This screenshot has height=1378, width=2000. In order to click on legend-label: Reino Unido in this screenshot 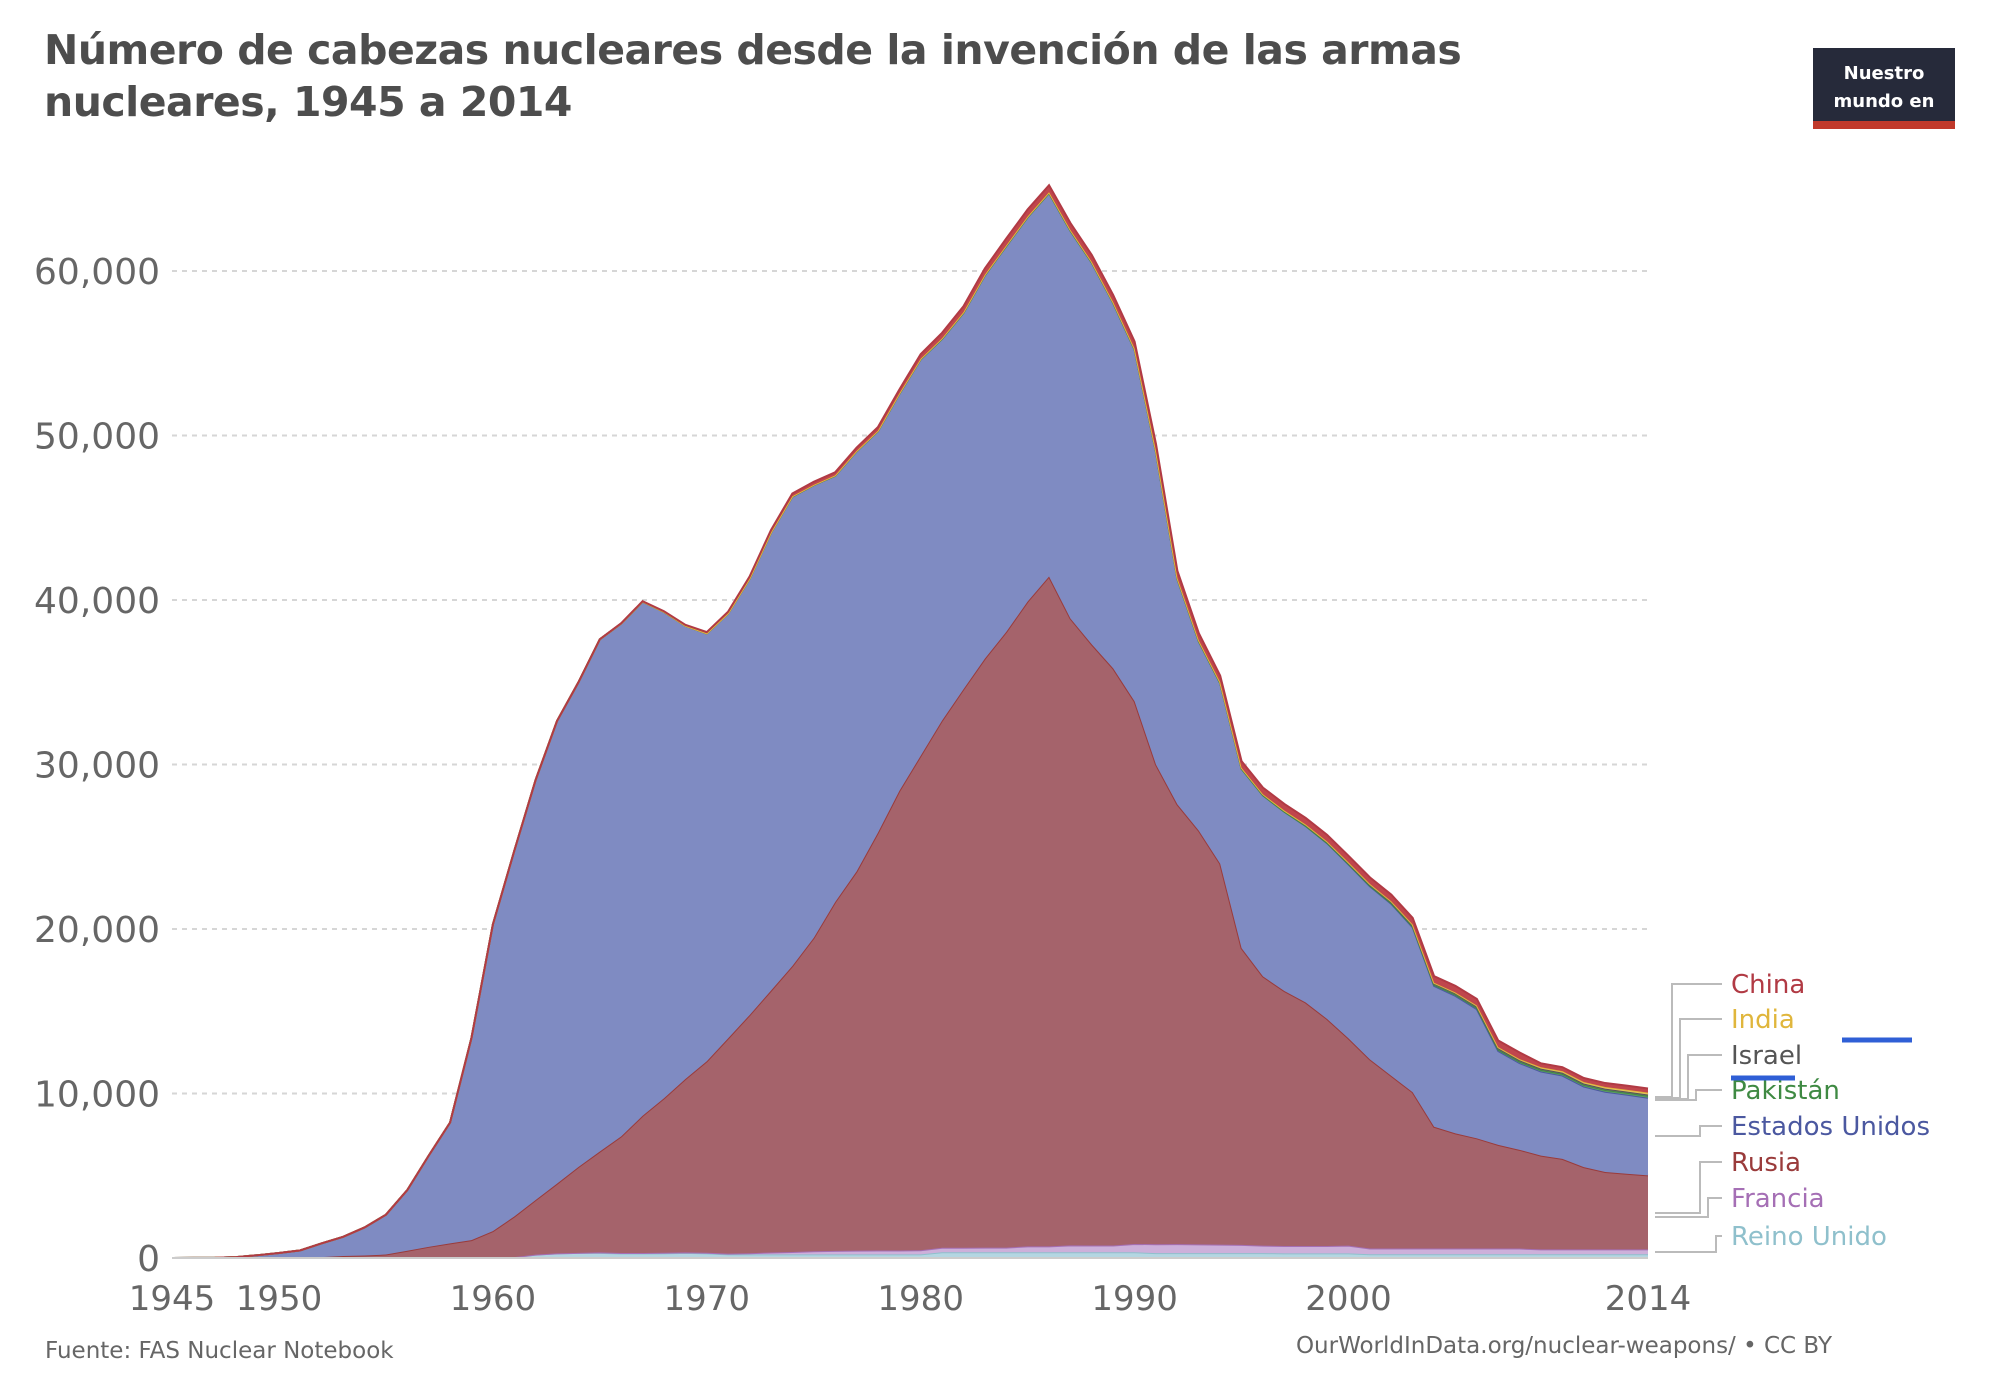, I will do `click(1809, 1237)`.